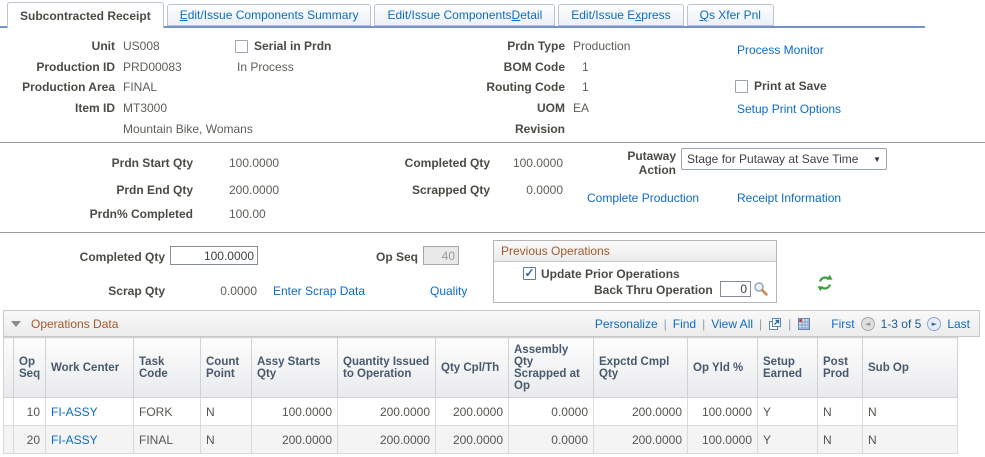 The height and width of the screenshot is (457, 985). What do you see at coordinates (789, 198) in the screenshot?
I see `receipt-information-link: Receipt Information` at bounding box center [789, 198].